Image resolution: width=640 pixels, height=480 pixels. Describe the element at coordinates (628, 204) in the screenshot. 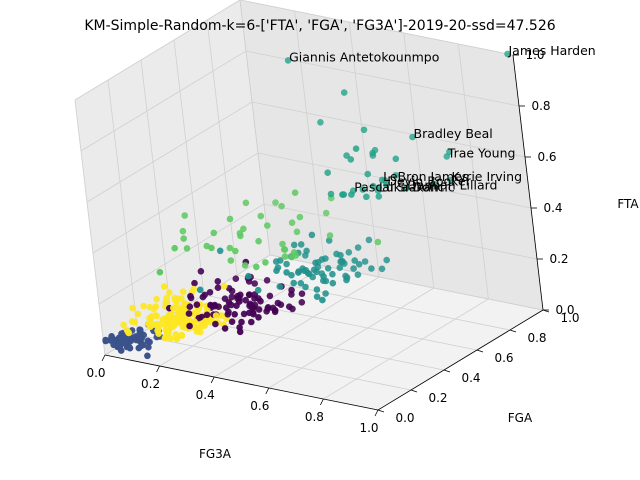

I see `z-axis-label: FTA` at that location.